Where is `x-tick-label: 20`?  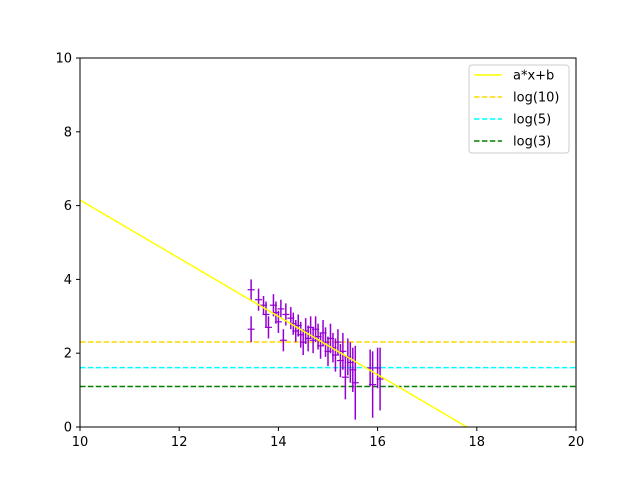
x-tick-label: 20 is located at coordinates (576, 442).